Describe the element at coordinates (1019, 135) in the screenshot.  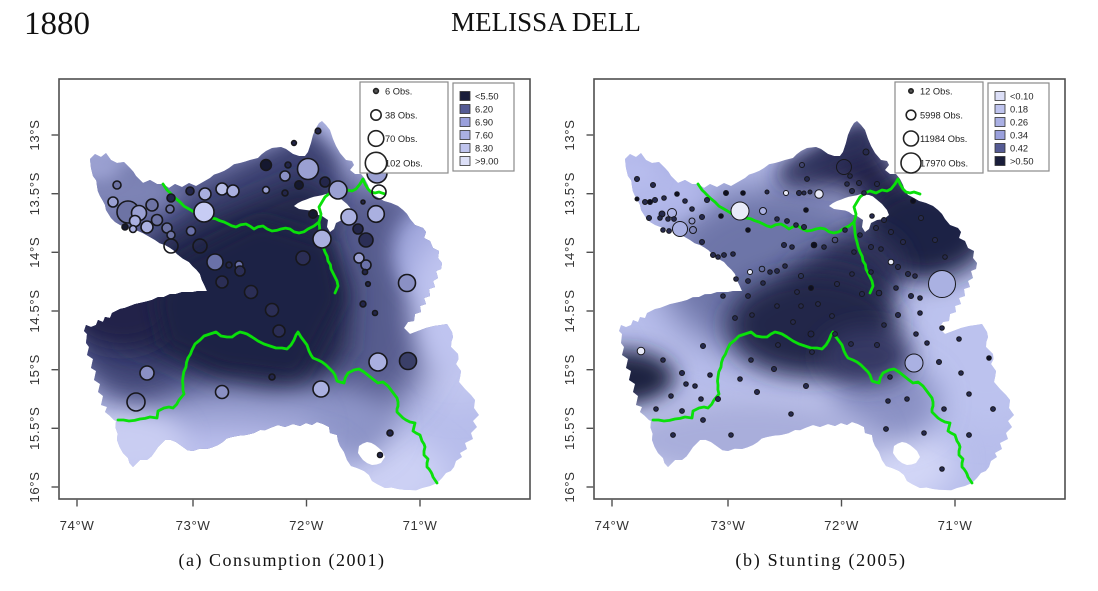
I see `svg-text: 0.34` at that location.